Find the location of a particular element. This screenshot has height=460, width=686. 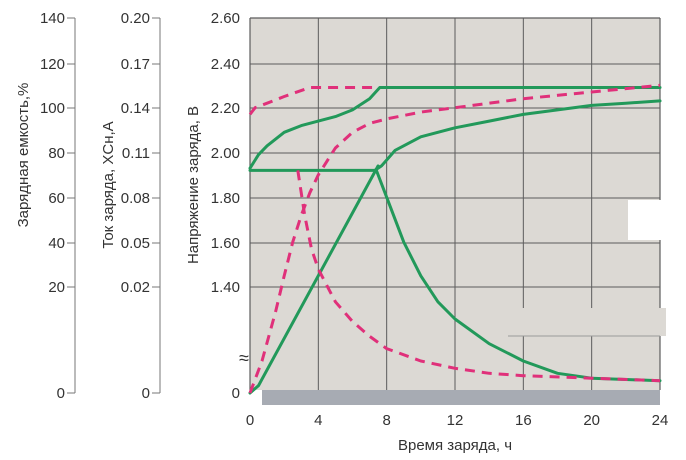

axis-lines is located at coordinates (114, 205).